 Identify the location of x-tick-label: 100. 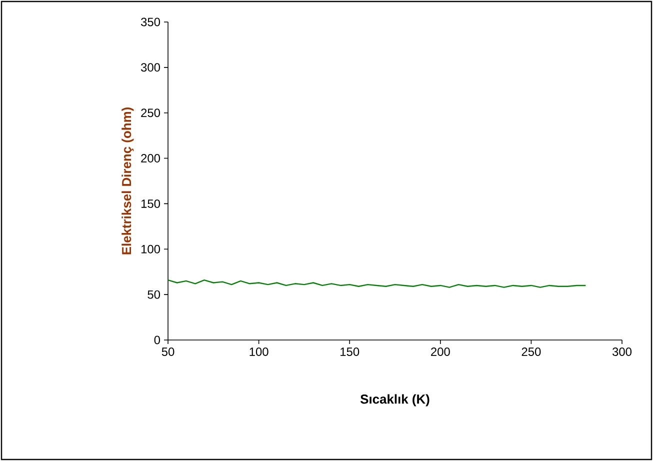
(259, 352).